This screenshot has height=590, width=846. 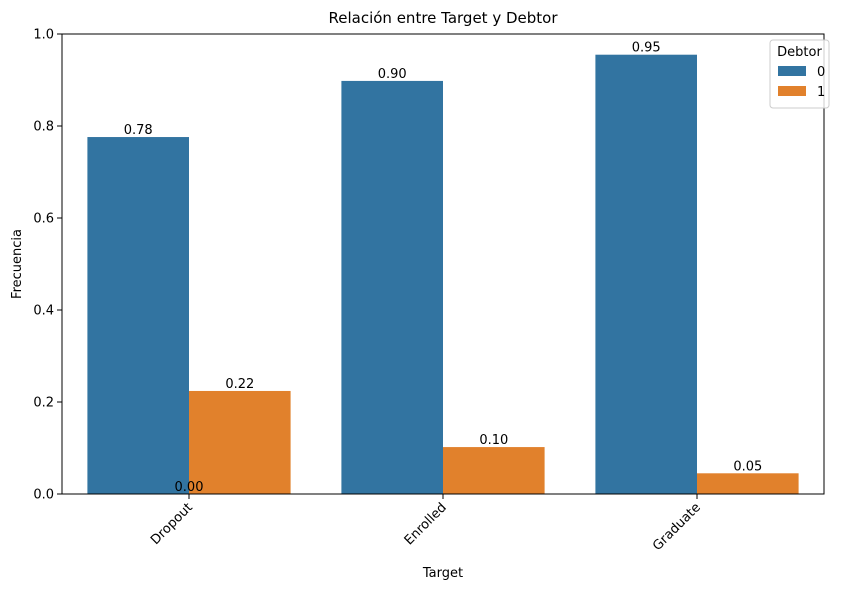 I want to click on y-axis: 0.0 0.2 0.4 0.6 0.8 1.0, so click(x=47, y=265).